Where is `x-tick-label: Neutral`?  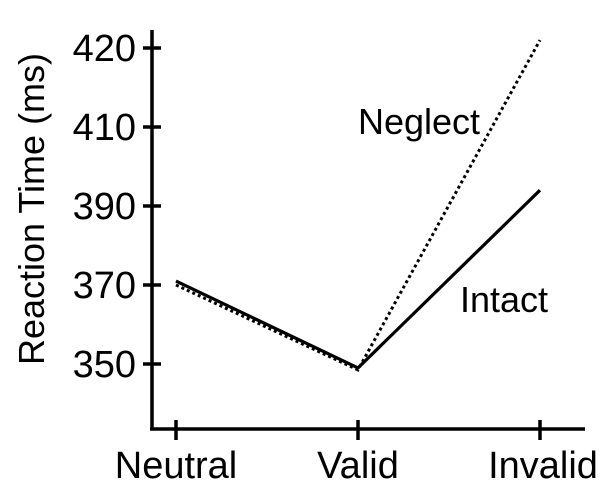 x-tick-label: Neutral is located at coordinates (176, 466).